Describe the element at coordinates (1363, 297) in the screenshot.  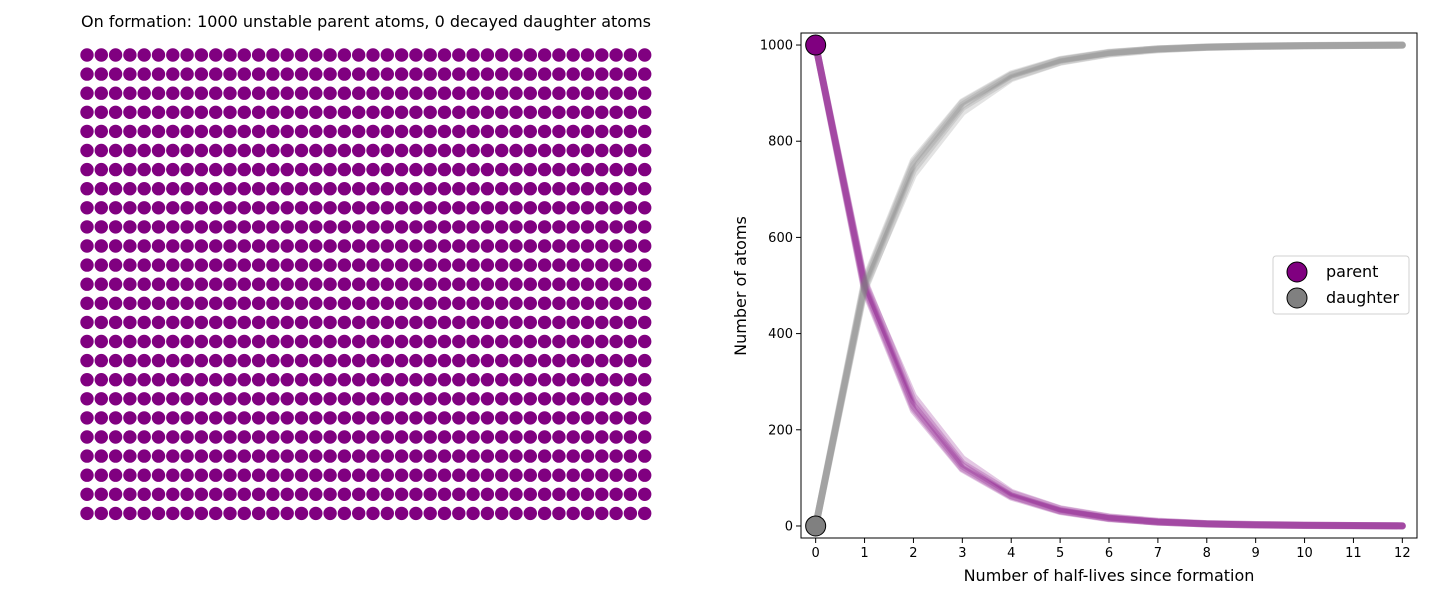
I see `legend-daughter-label: daughter` at that location.